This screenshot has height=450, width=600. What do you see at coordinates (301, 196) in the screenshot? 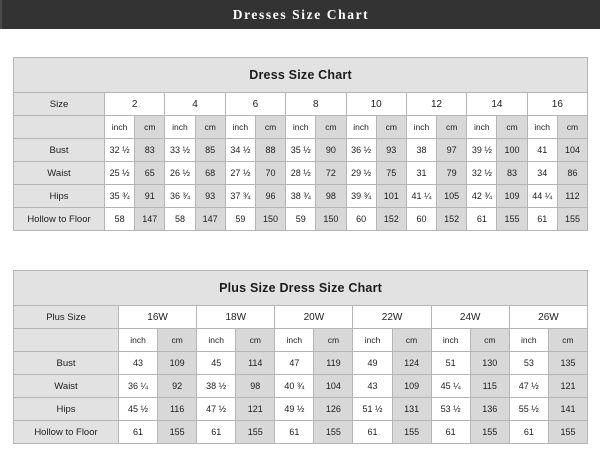
I see `measurement-value-inch: 38 ¾` at bounding box center [301, 196].